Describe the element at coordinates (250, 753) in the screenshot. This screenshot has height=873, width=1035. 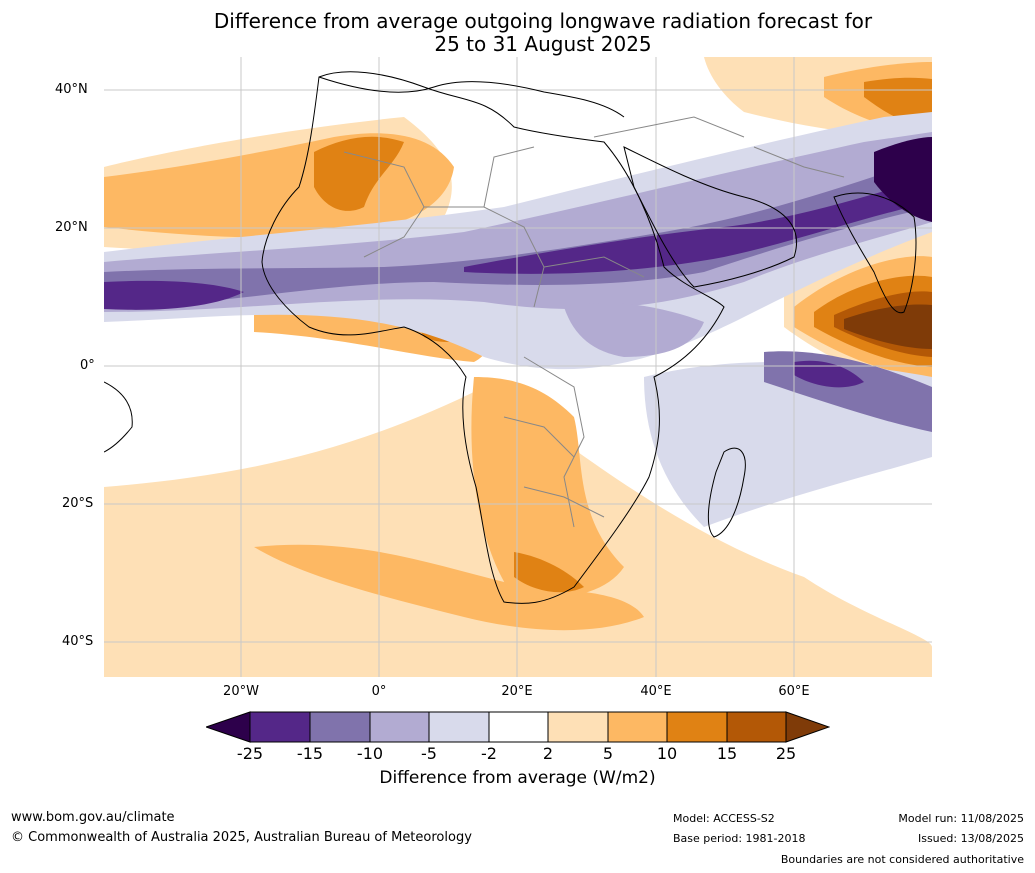
I see `colorbar-tick: -25` at that location.